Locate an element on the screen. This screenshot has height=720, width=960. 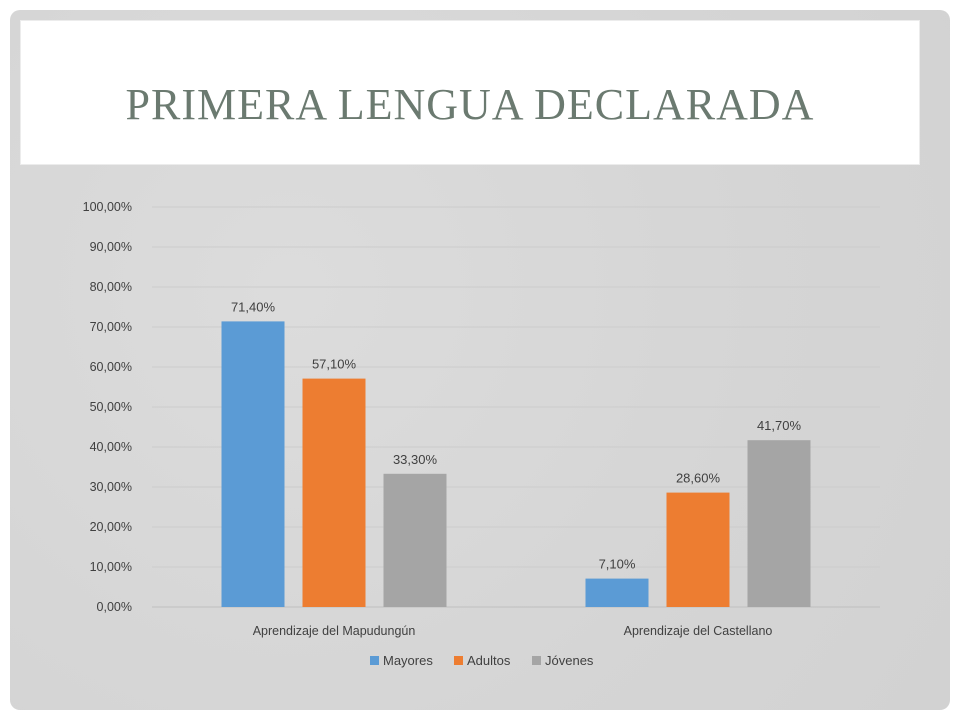
legend-label: Adultos is located at coordinates (489, 660).